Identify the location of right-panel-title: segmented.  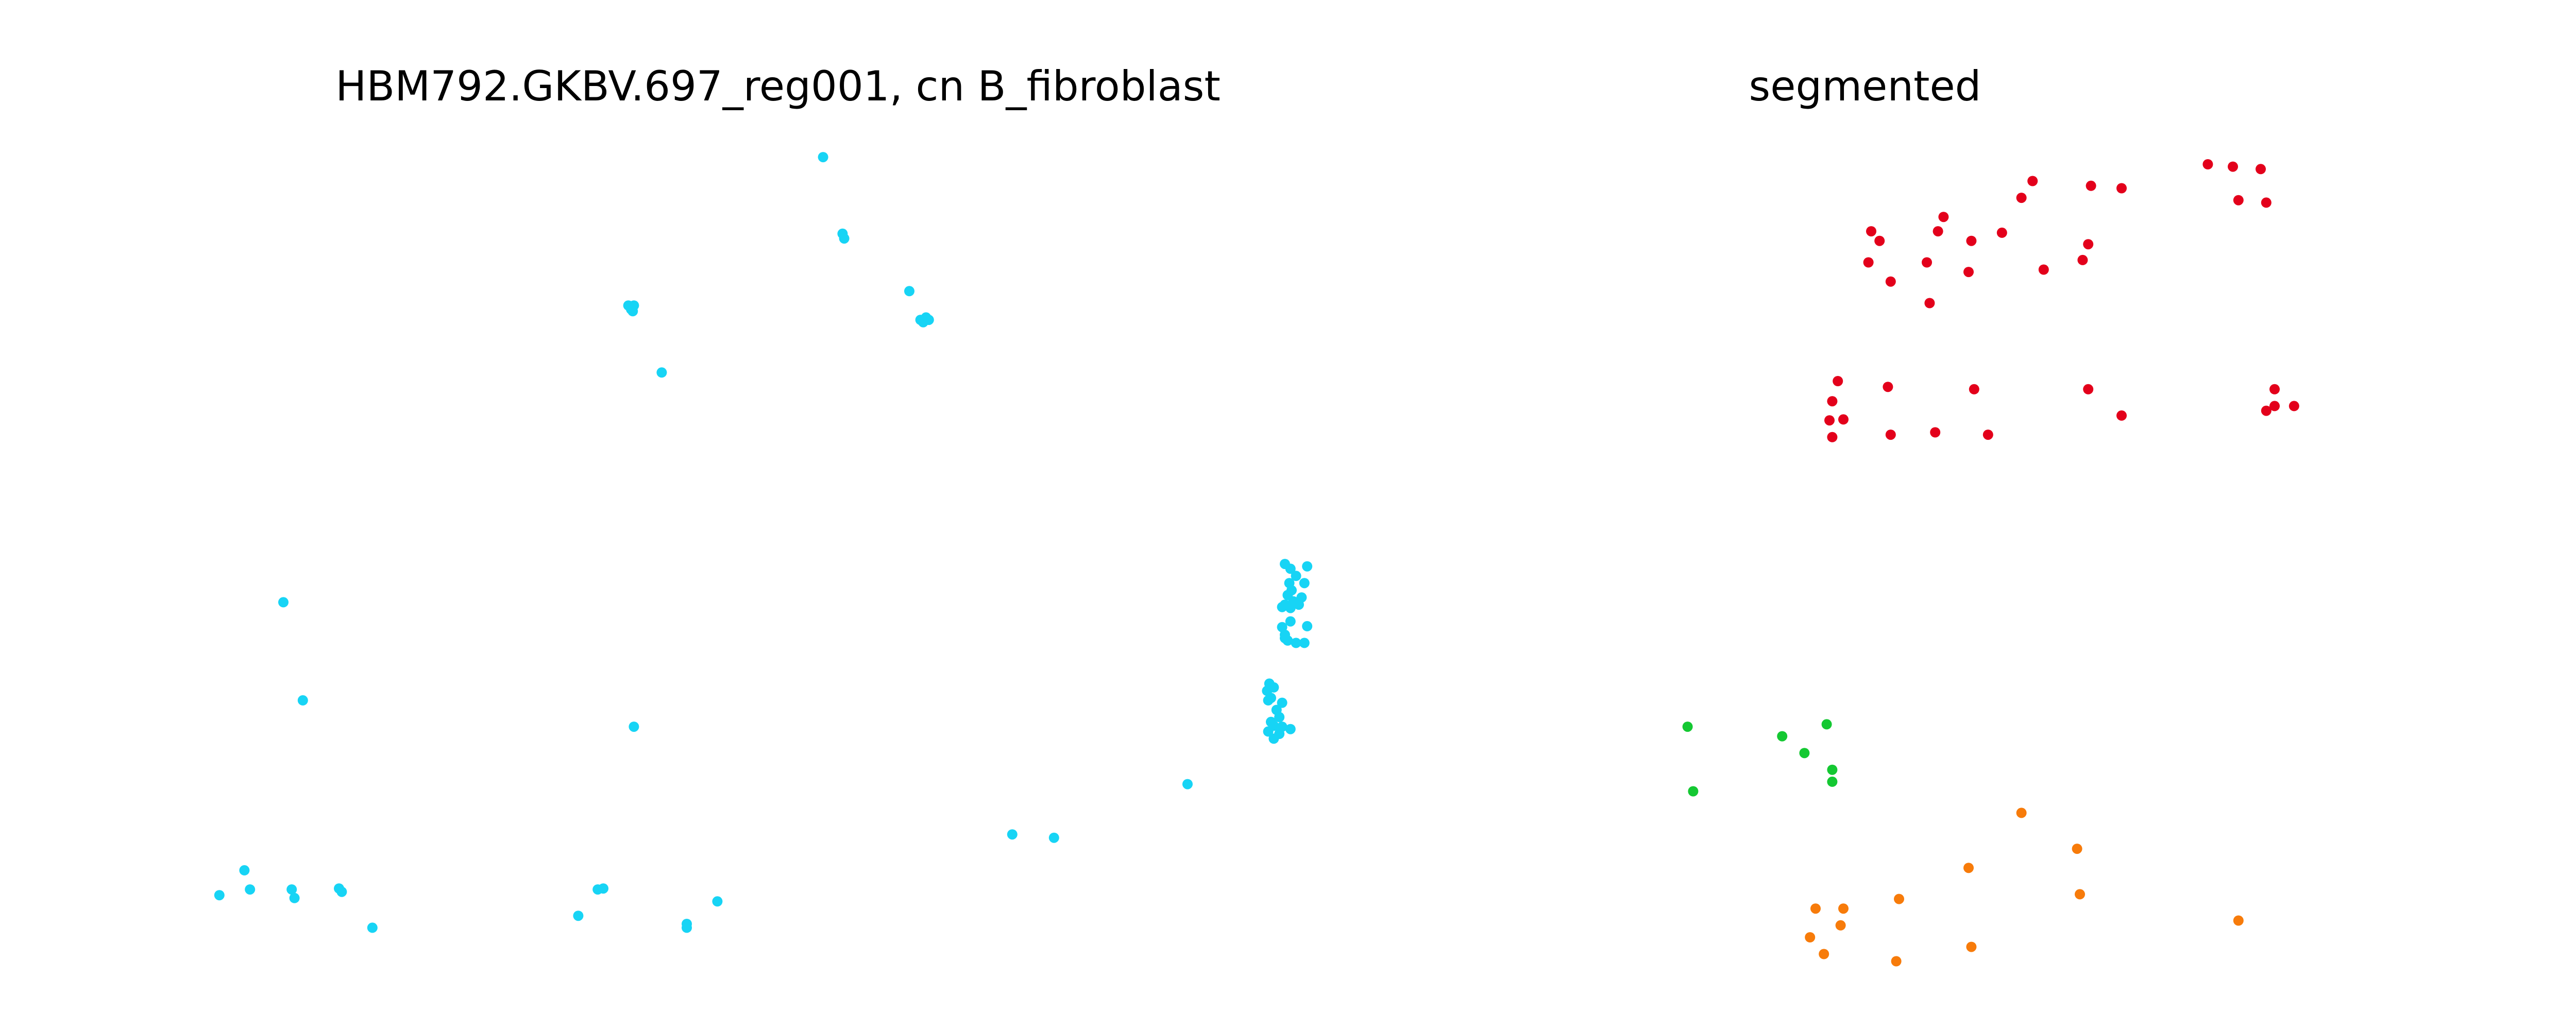
(1865, 86).